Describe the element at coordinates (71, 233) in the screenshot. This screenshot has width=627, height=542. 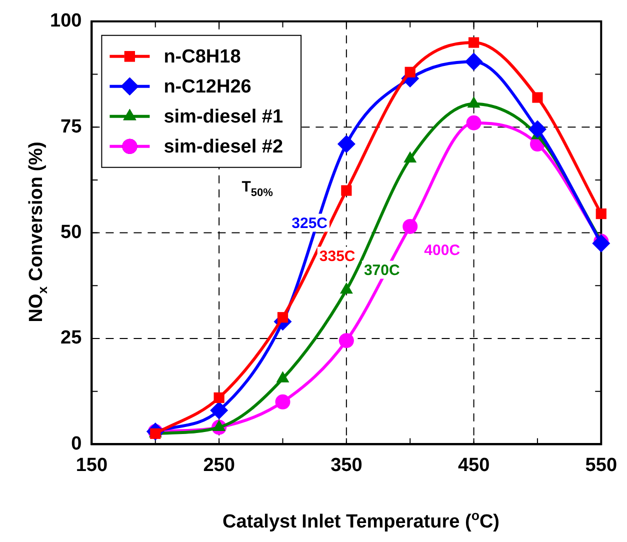
I see `y-tick-label: 50` at that location.